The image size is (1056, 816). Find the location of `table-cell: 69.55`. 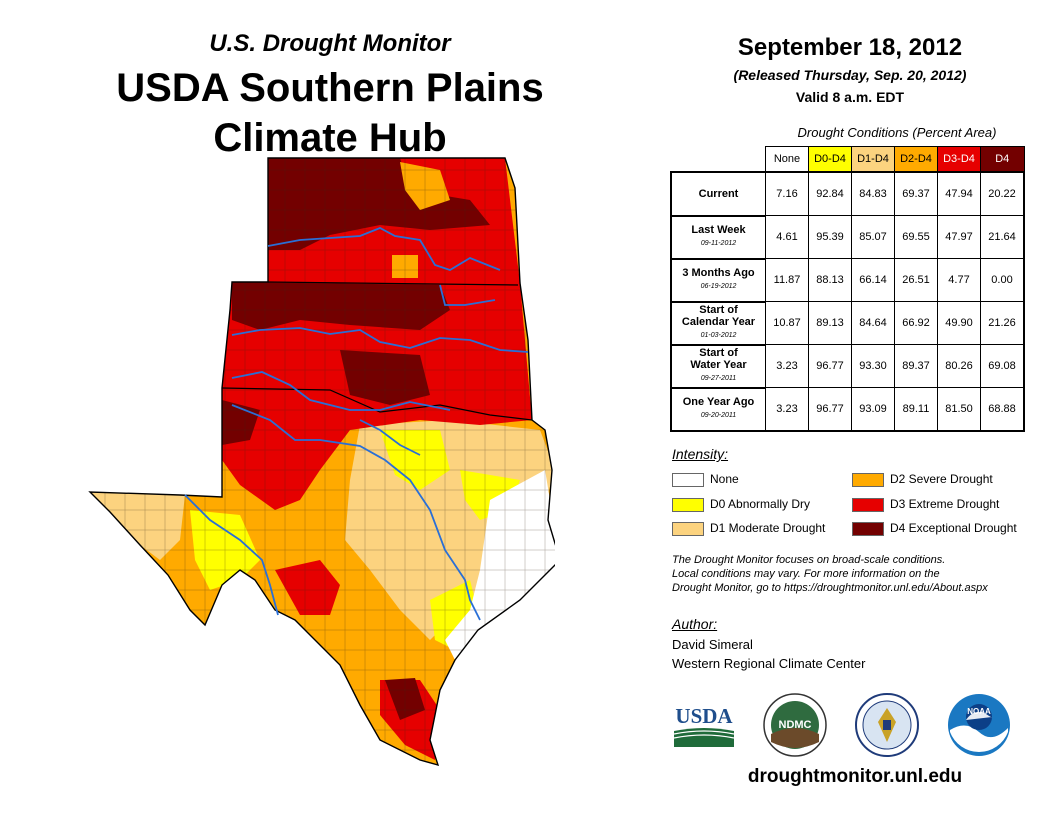

table-cell: 69.55 is located at coordinates (916, 237).